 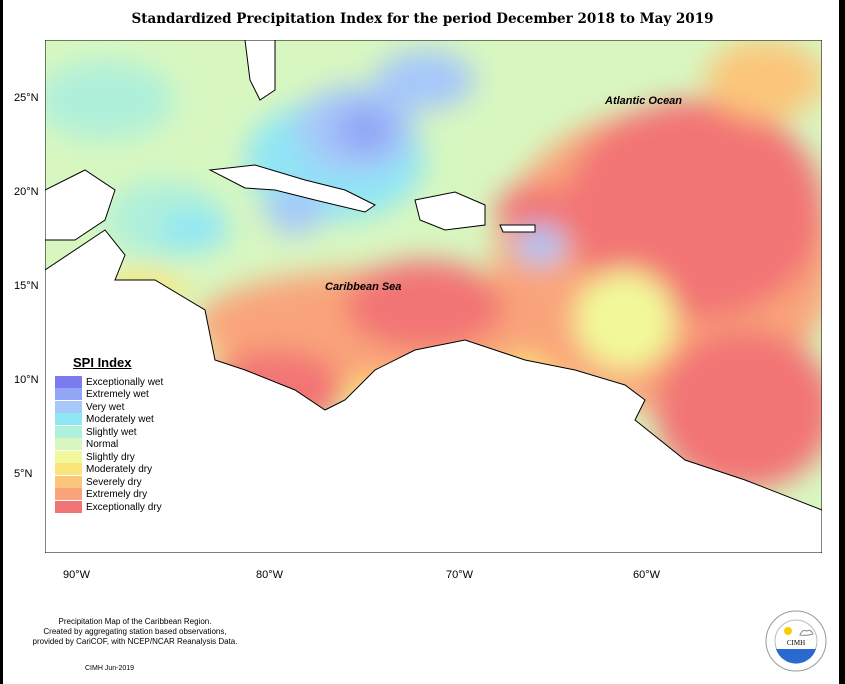 I want to click on lat-tick: 25°N, so click(x=26, y=98).